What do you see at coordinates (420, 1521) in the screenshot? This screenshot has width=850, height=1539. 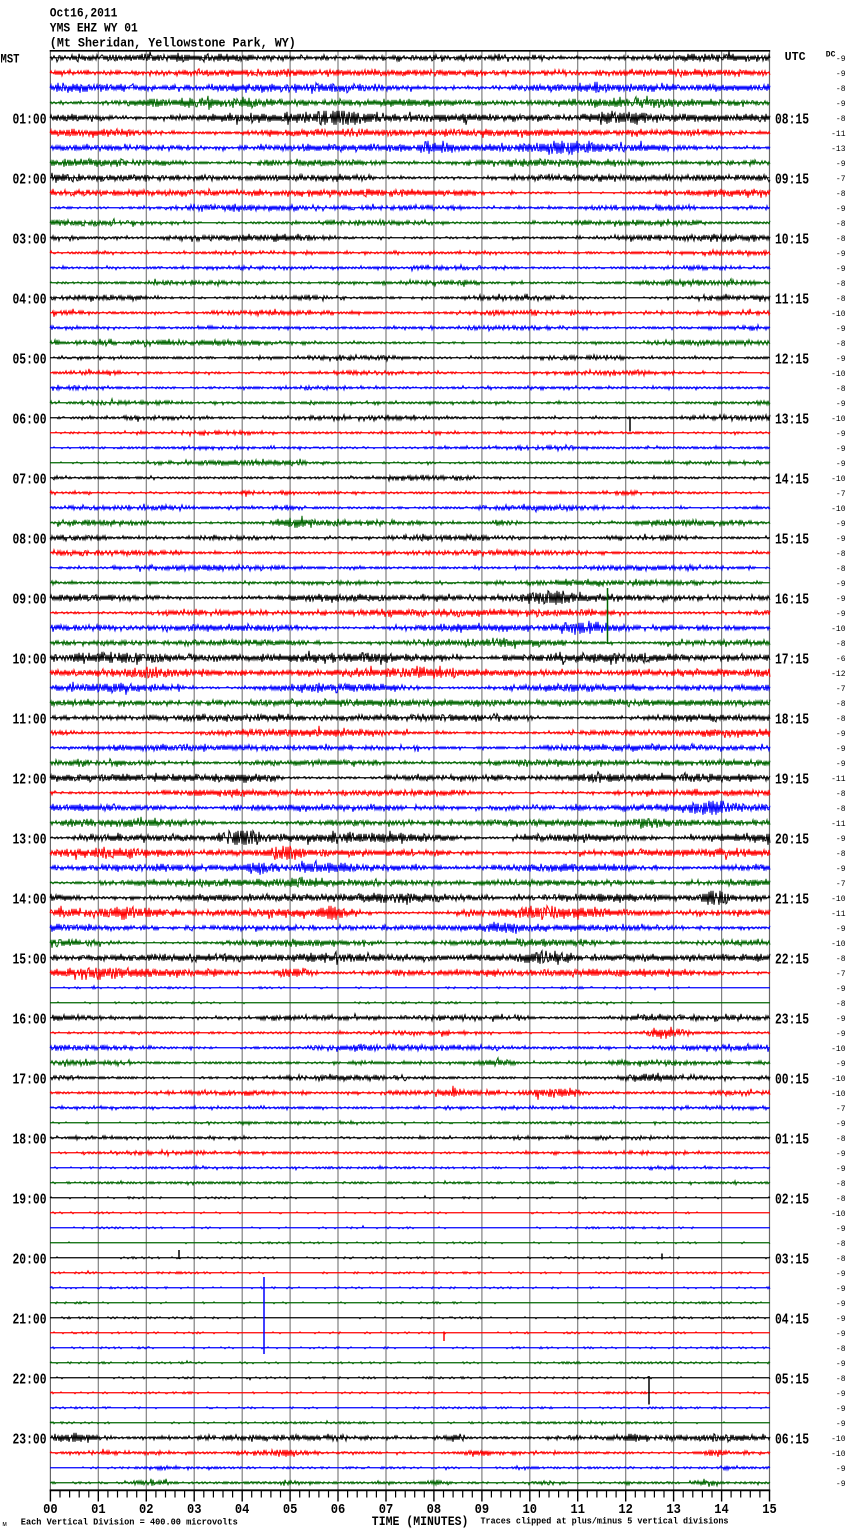 I see `svg-text: TIME (MINUTES)` at bounding box center [420, 1521].